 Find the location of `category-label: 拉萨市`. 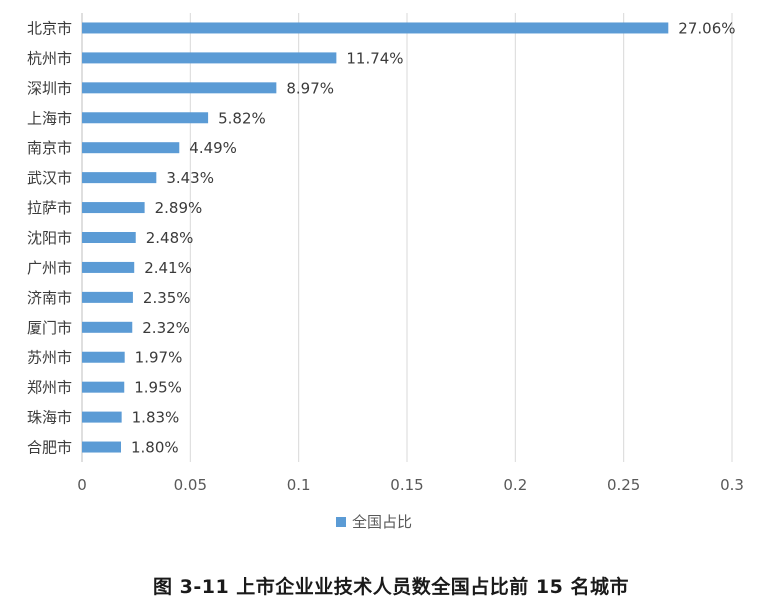

category-label: 拉萨市 is located at coordinates (49, 208).